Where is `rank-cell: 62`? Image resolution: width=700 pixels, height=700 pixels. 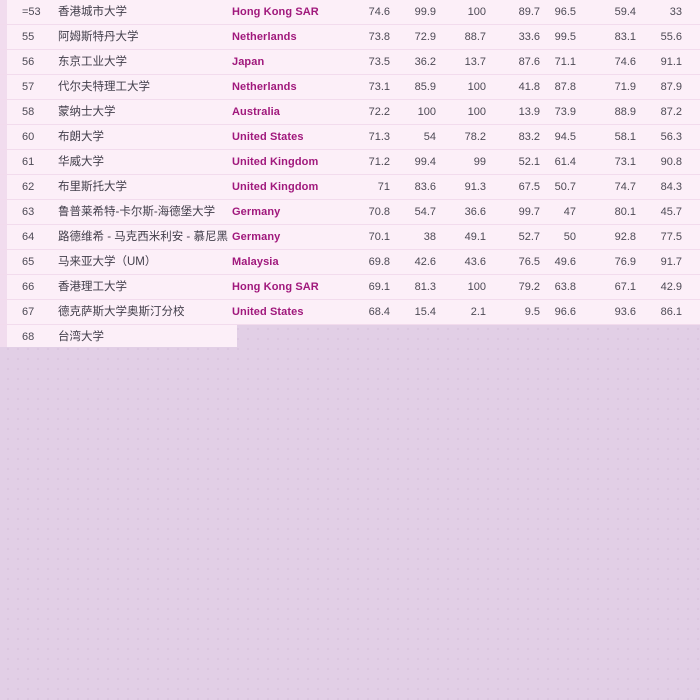 rank-cell: 62 is located at coordinates (28, 187).